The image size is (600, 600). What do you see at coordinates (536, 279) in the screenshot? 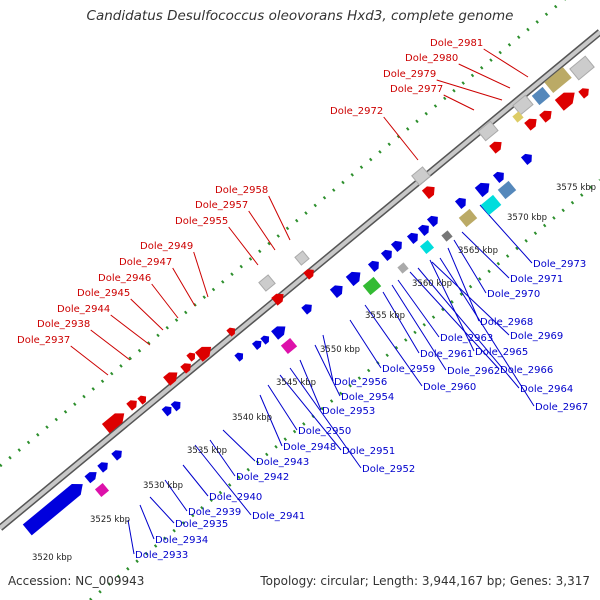
I see `forward-gene-label: Dole_2971` at bounding box center [536, 279].